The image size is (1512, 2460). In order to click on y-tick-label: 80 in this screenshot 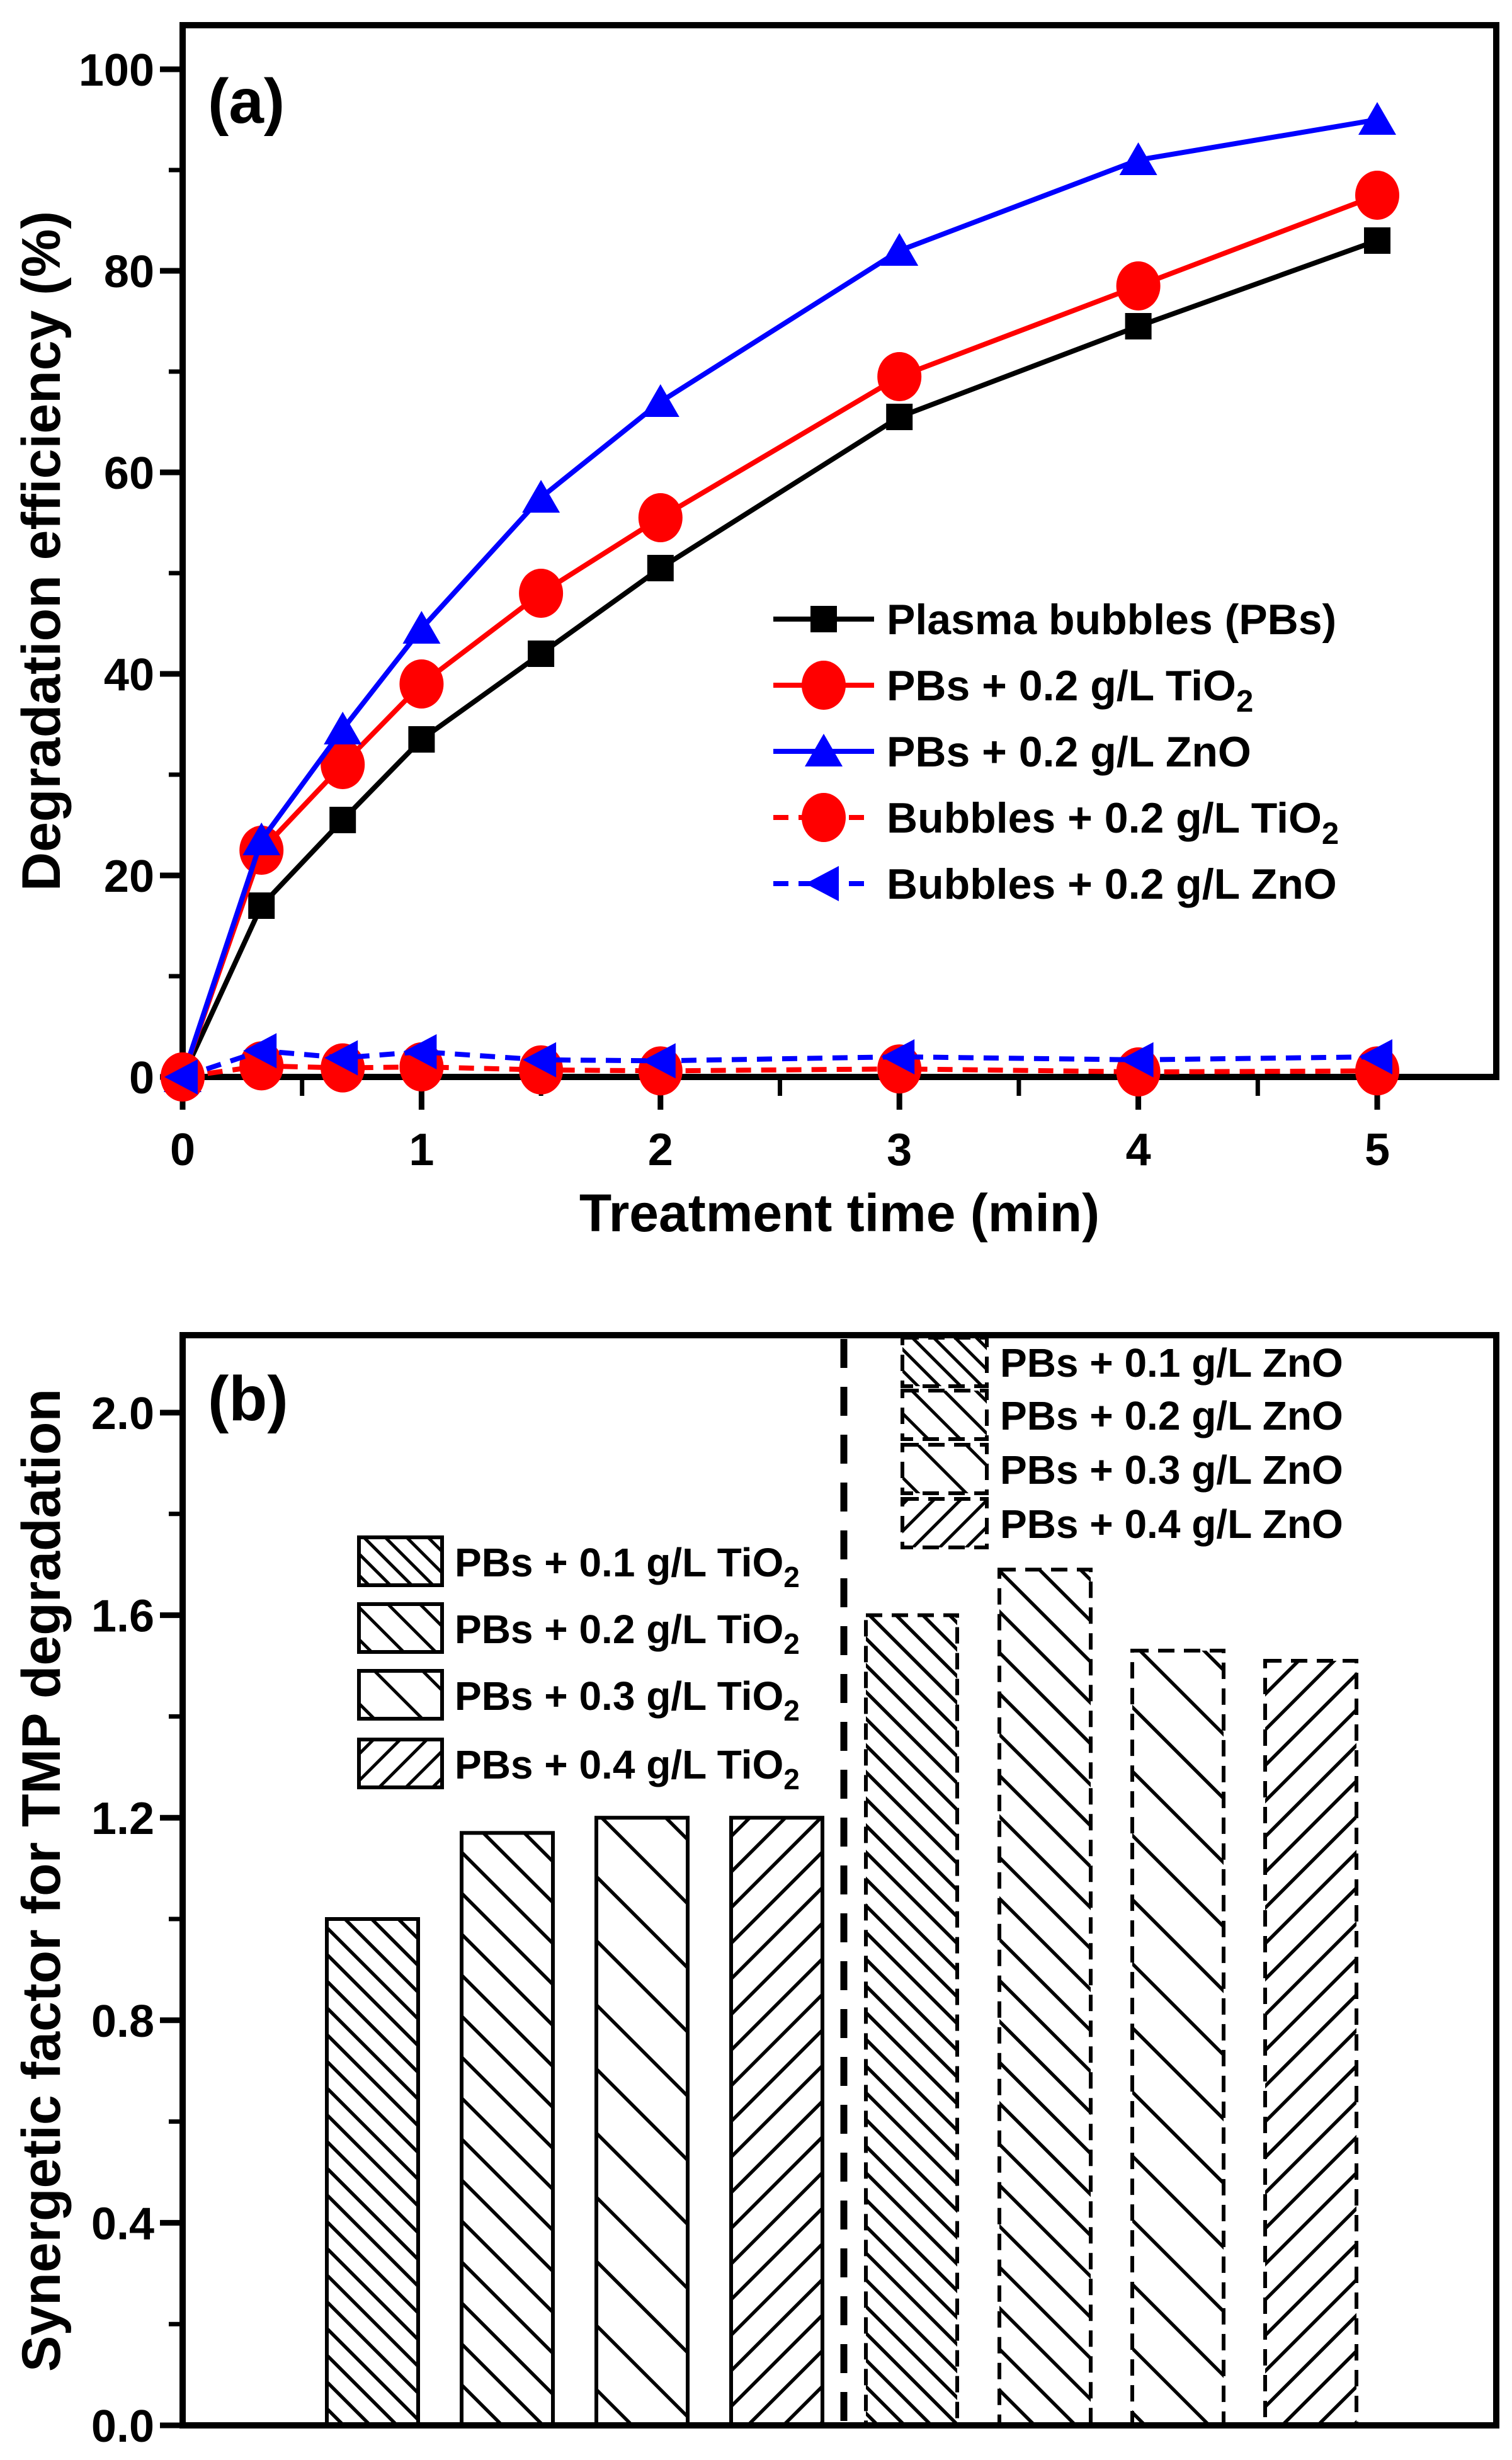, I will do `click(129, 272)`.